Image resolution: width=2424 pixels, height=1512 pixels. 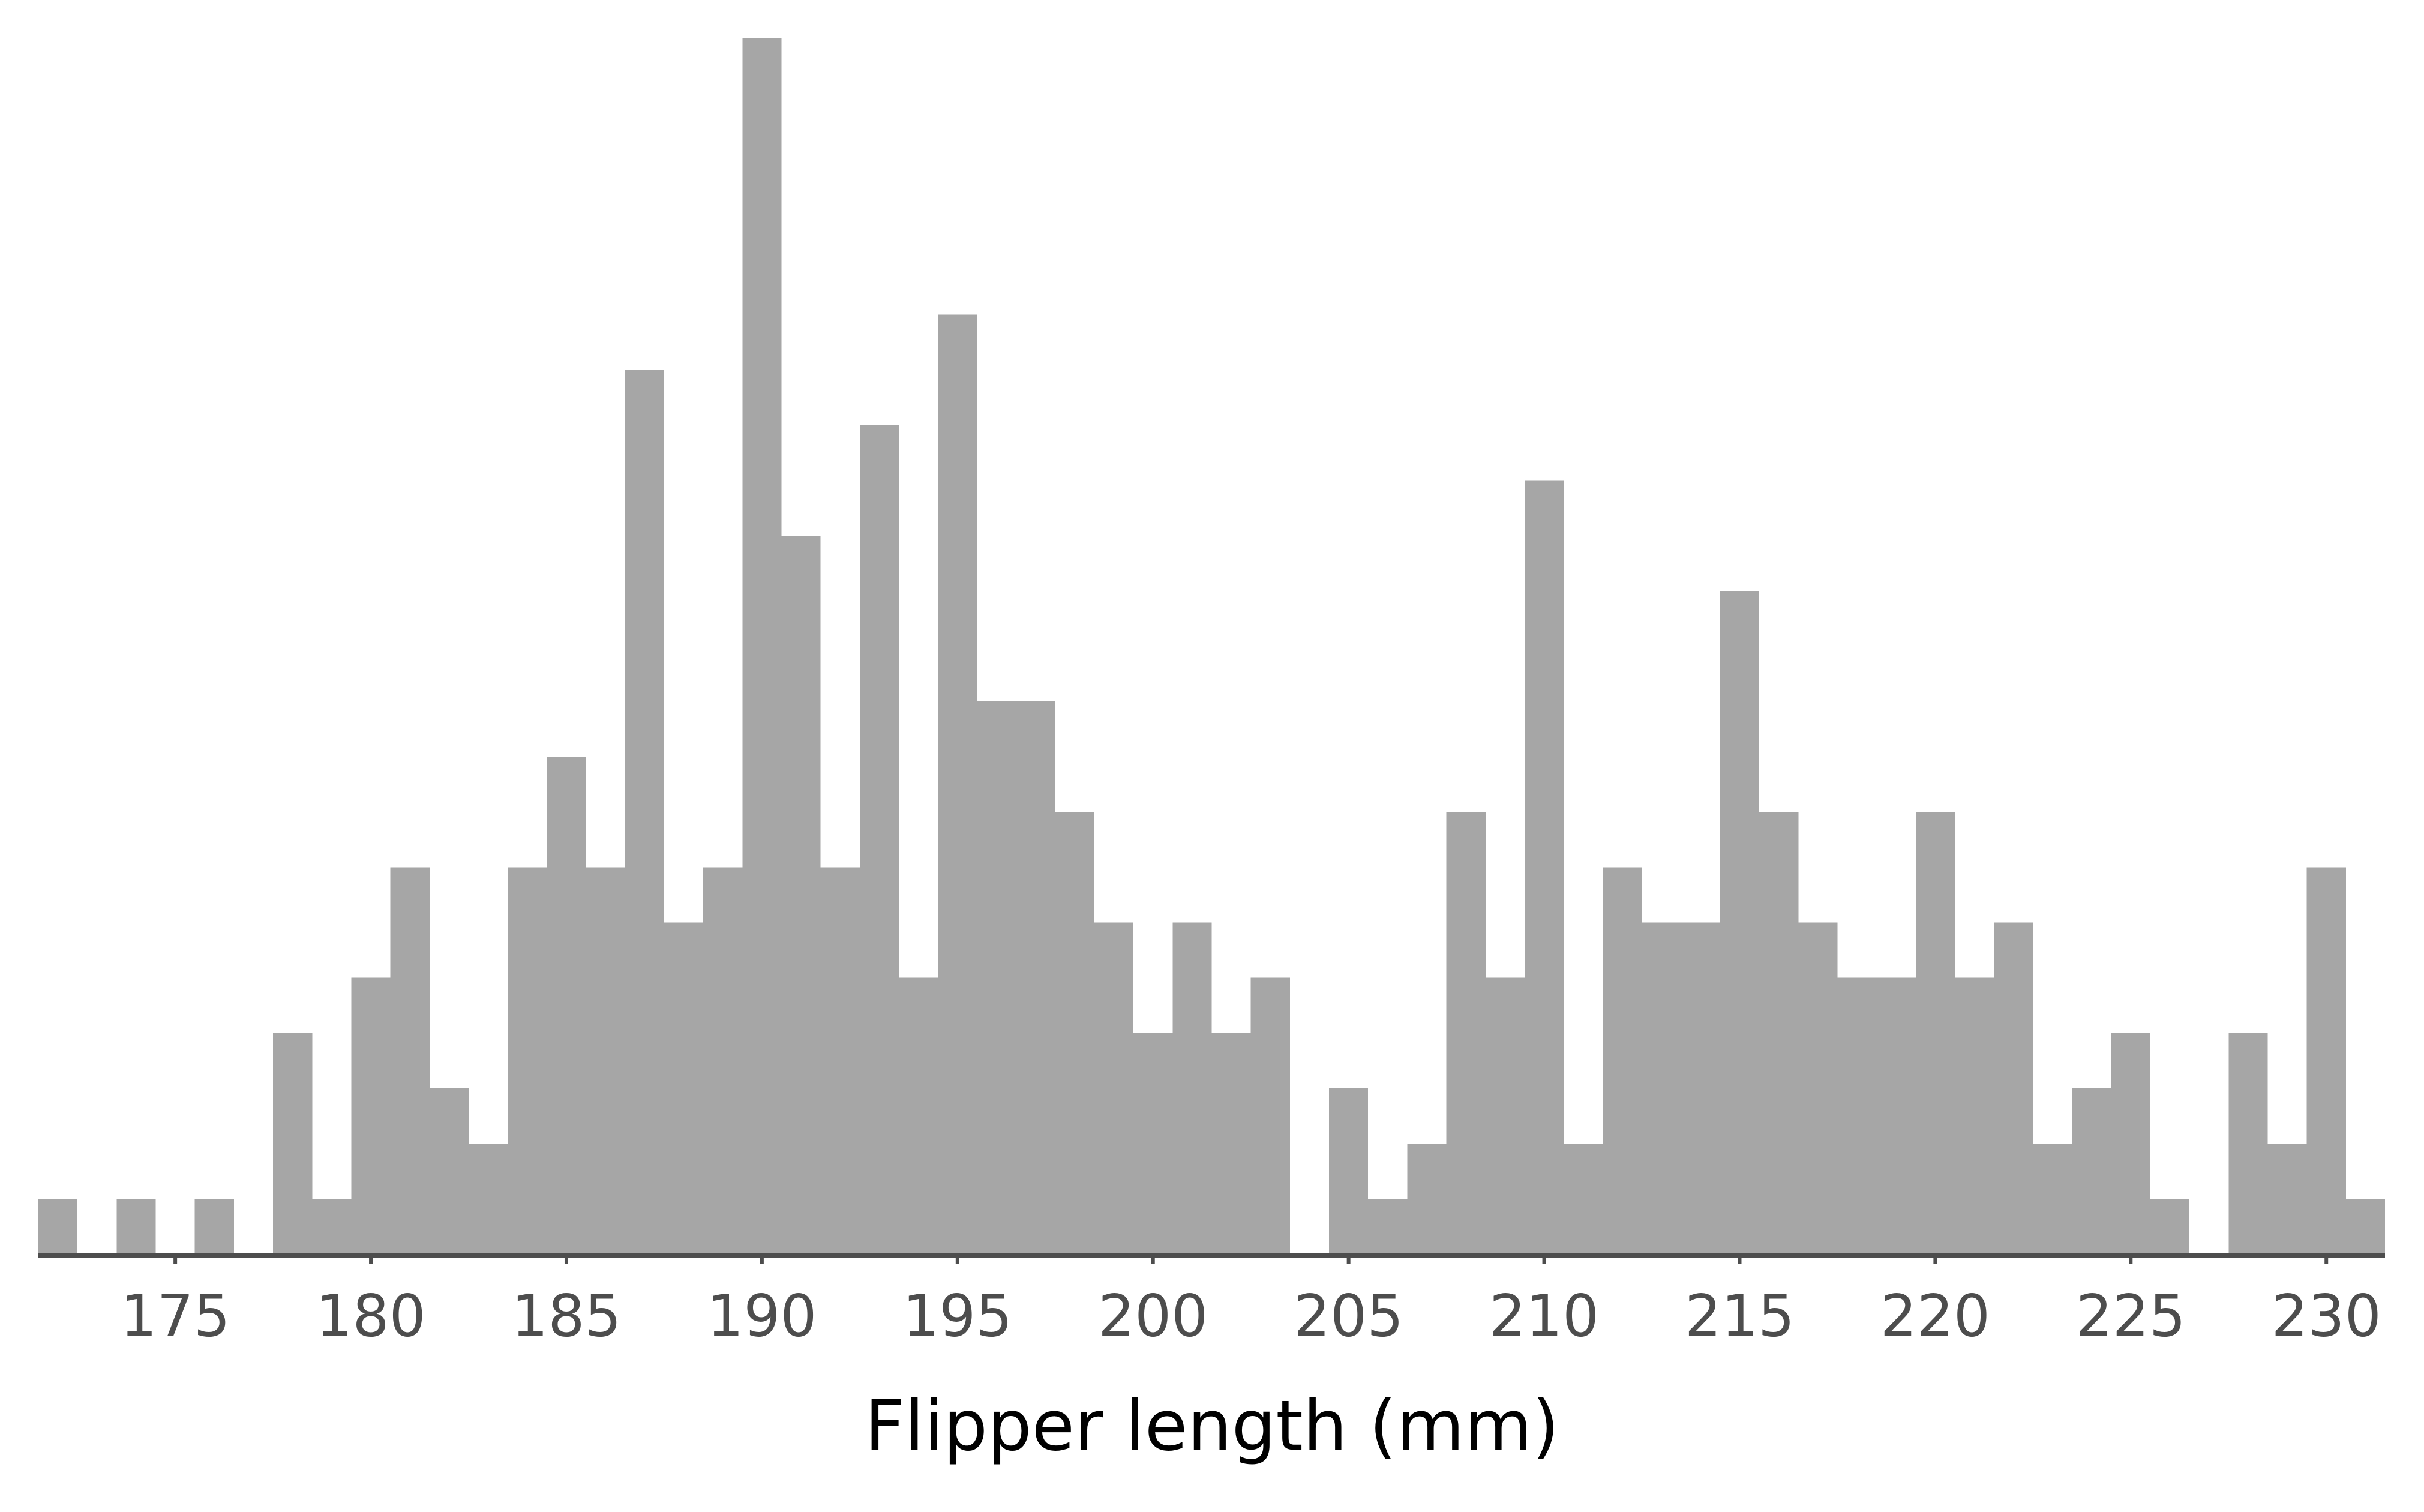 I want to click on x-tick-label: 200, so click(x=1153, y=1315).